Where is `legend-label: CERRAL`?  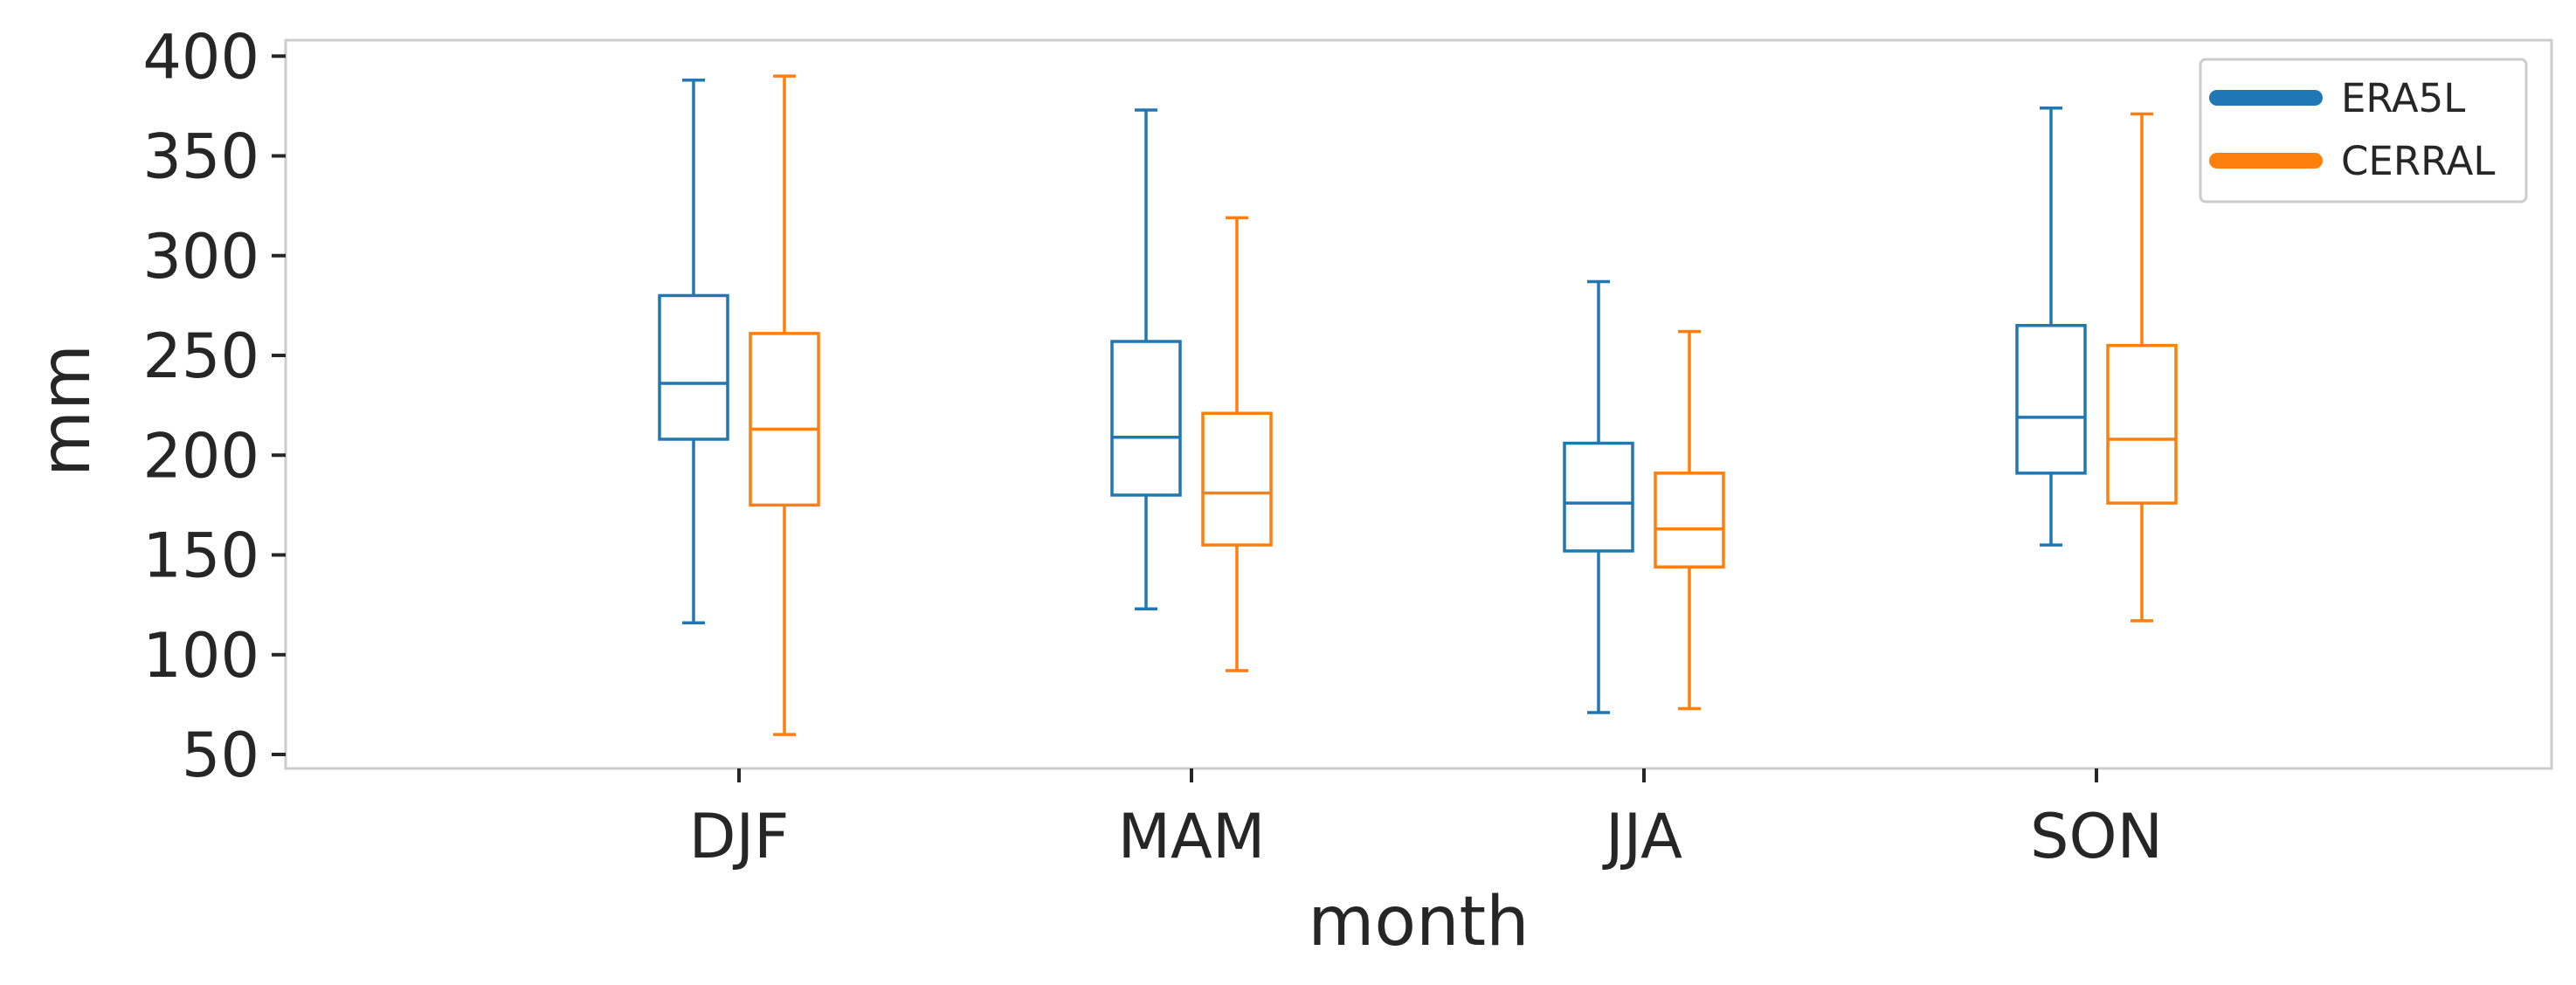
legend-label: CERRAL is located at coordinates (2418, 161).